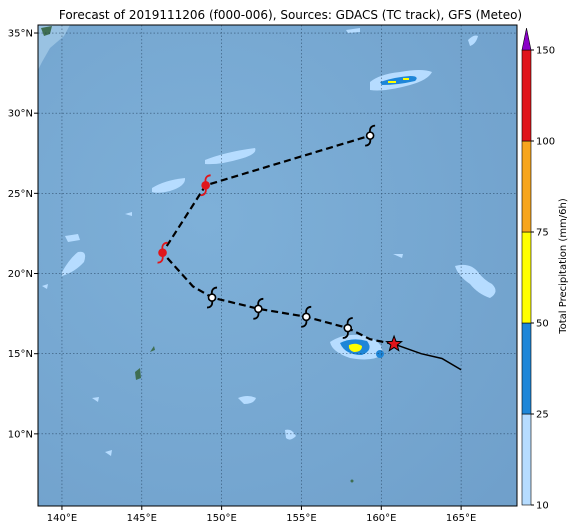  I want to click on current-position-star-icon, so click(394, 343).